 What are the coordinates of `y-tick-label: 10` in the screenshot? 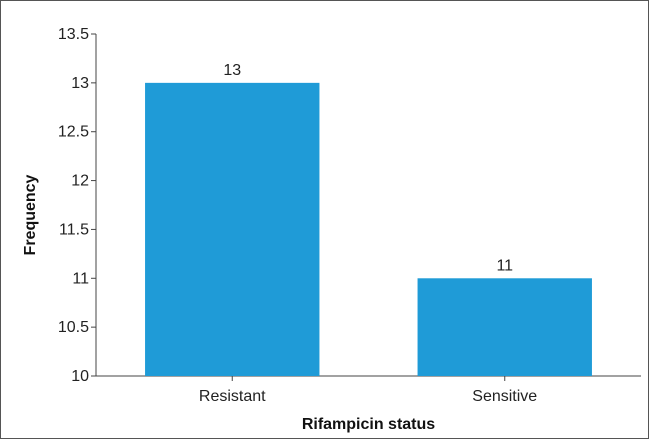 It's located at (80, 376).